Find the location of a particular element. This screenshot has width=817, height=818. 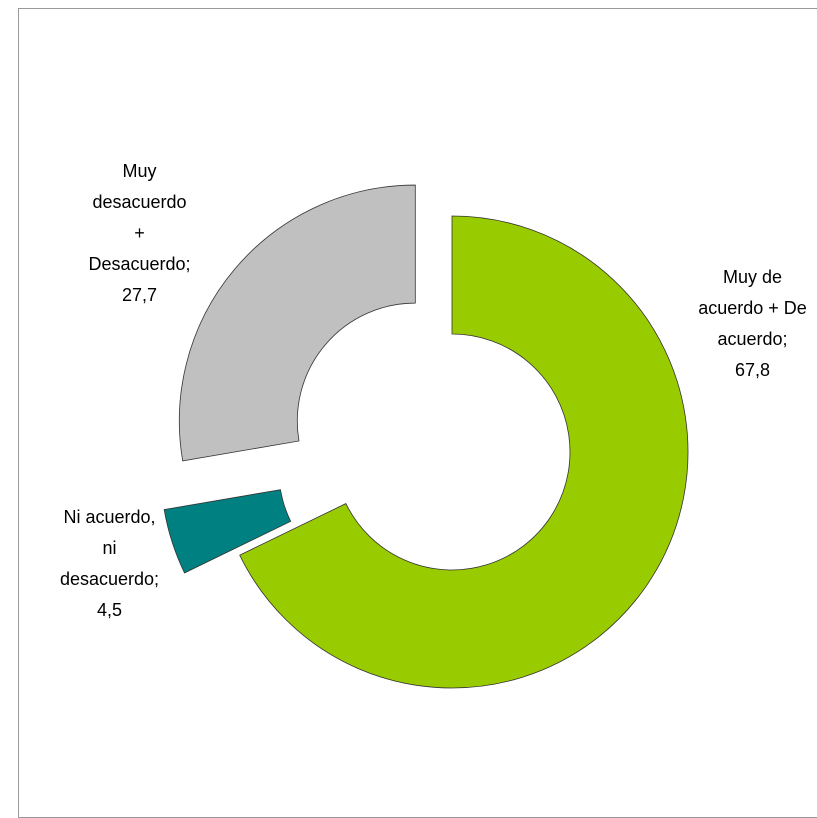

data-label: Ni acuerdo, ni desacuerdo; 4,5 is located at coordinates (109, 564).